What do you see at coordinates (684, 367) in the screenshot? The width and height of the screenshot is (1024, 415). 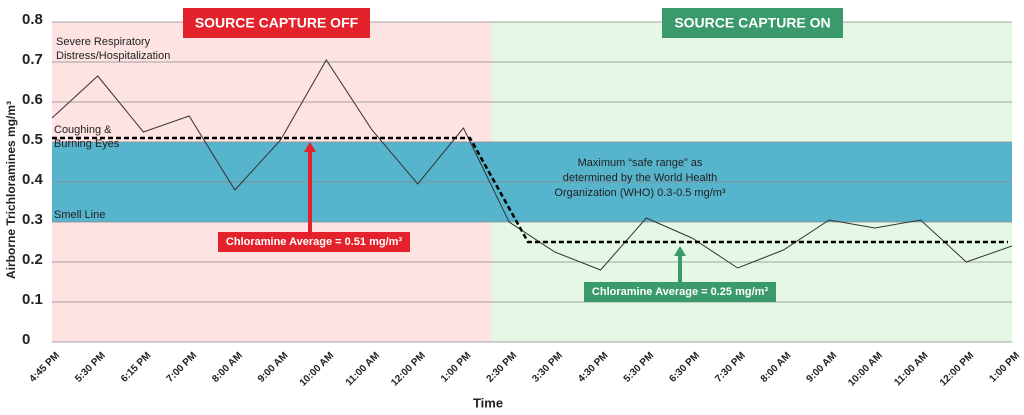 I see `x-tick-label: 6:30 PM` at bounding box center [684, 367].